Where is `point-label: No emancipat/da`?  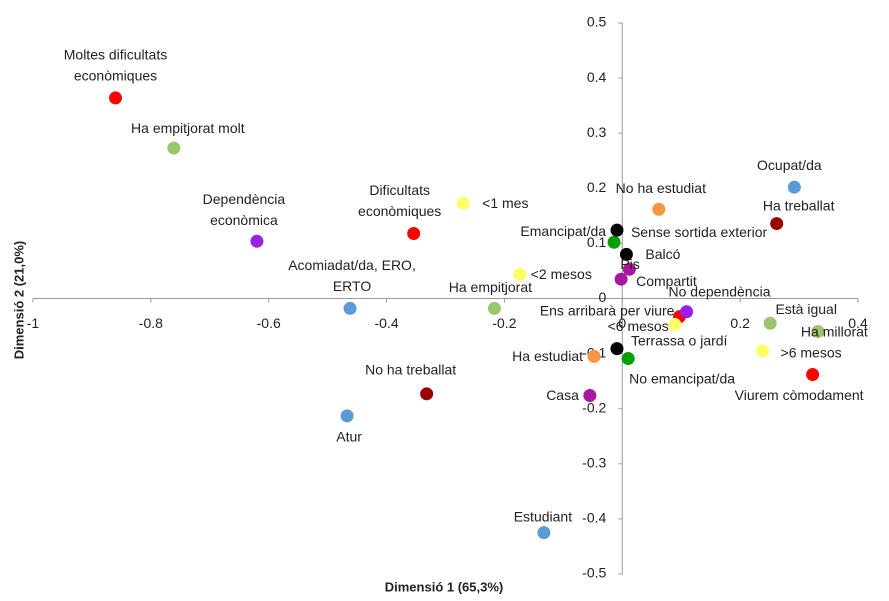 point-label: No emancipat/da is located at coordinates (682, 378).